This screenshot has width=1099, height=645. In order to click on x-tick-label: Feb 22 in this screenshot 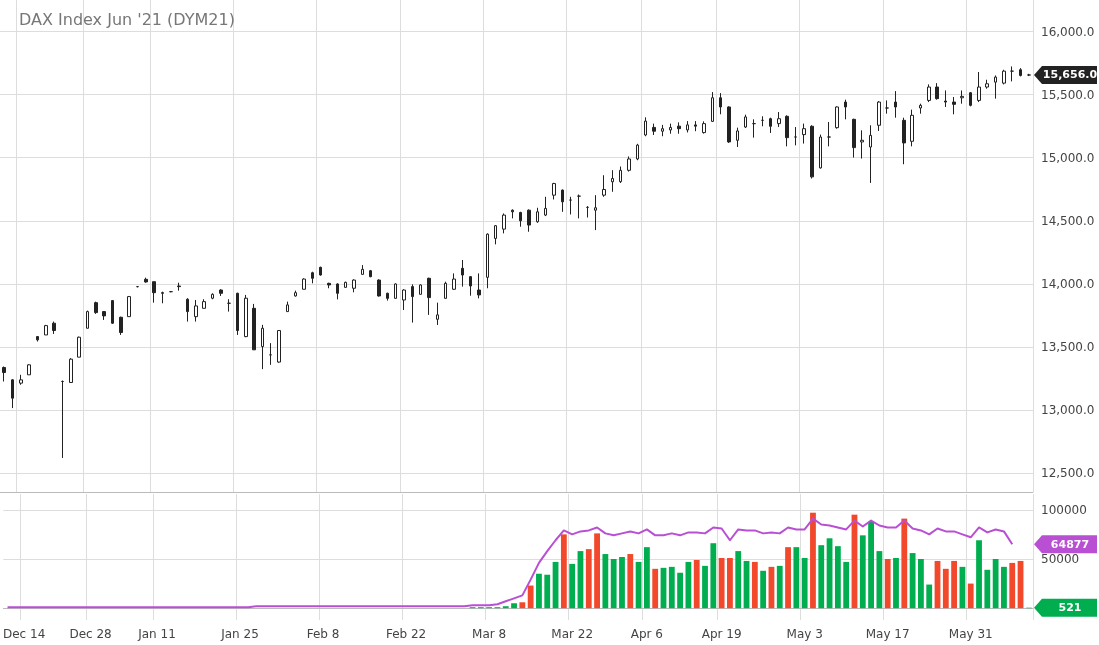, I will do `click(406, 634)`.